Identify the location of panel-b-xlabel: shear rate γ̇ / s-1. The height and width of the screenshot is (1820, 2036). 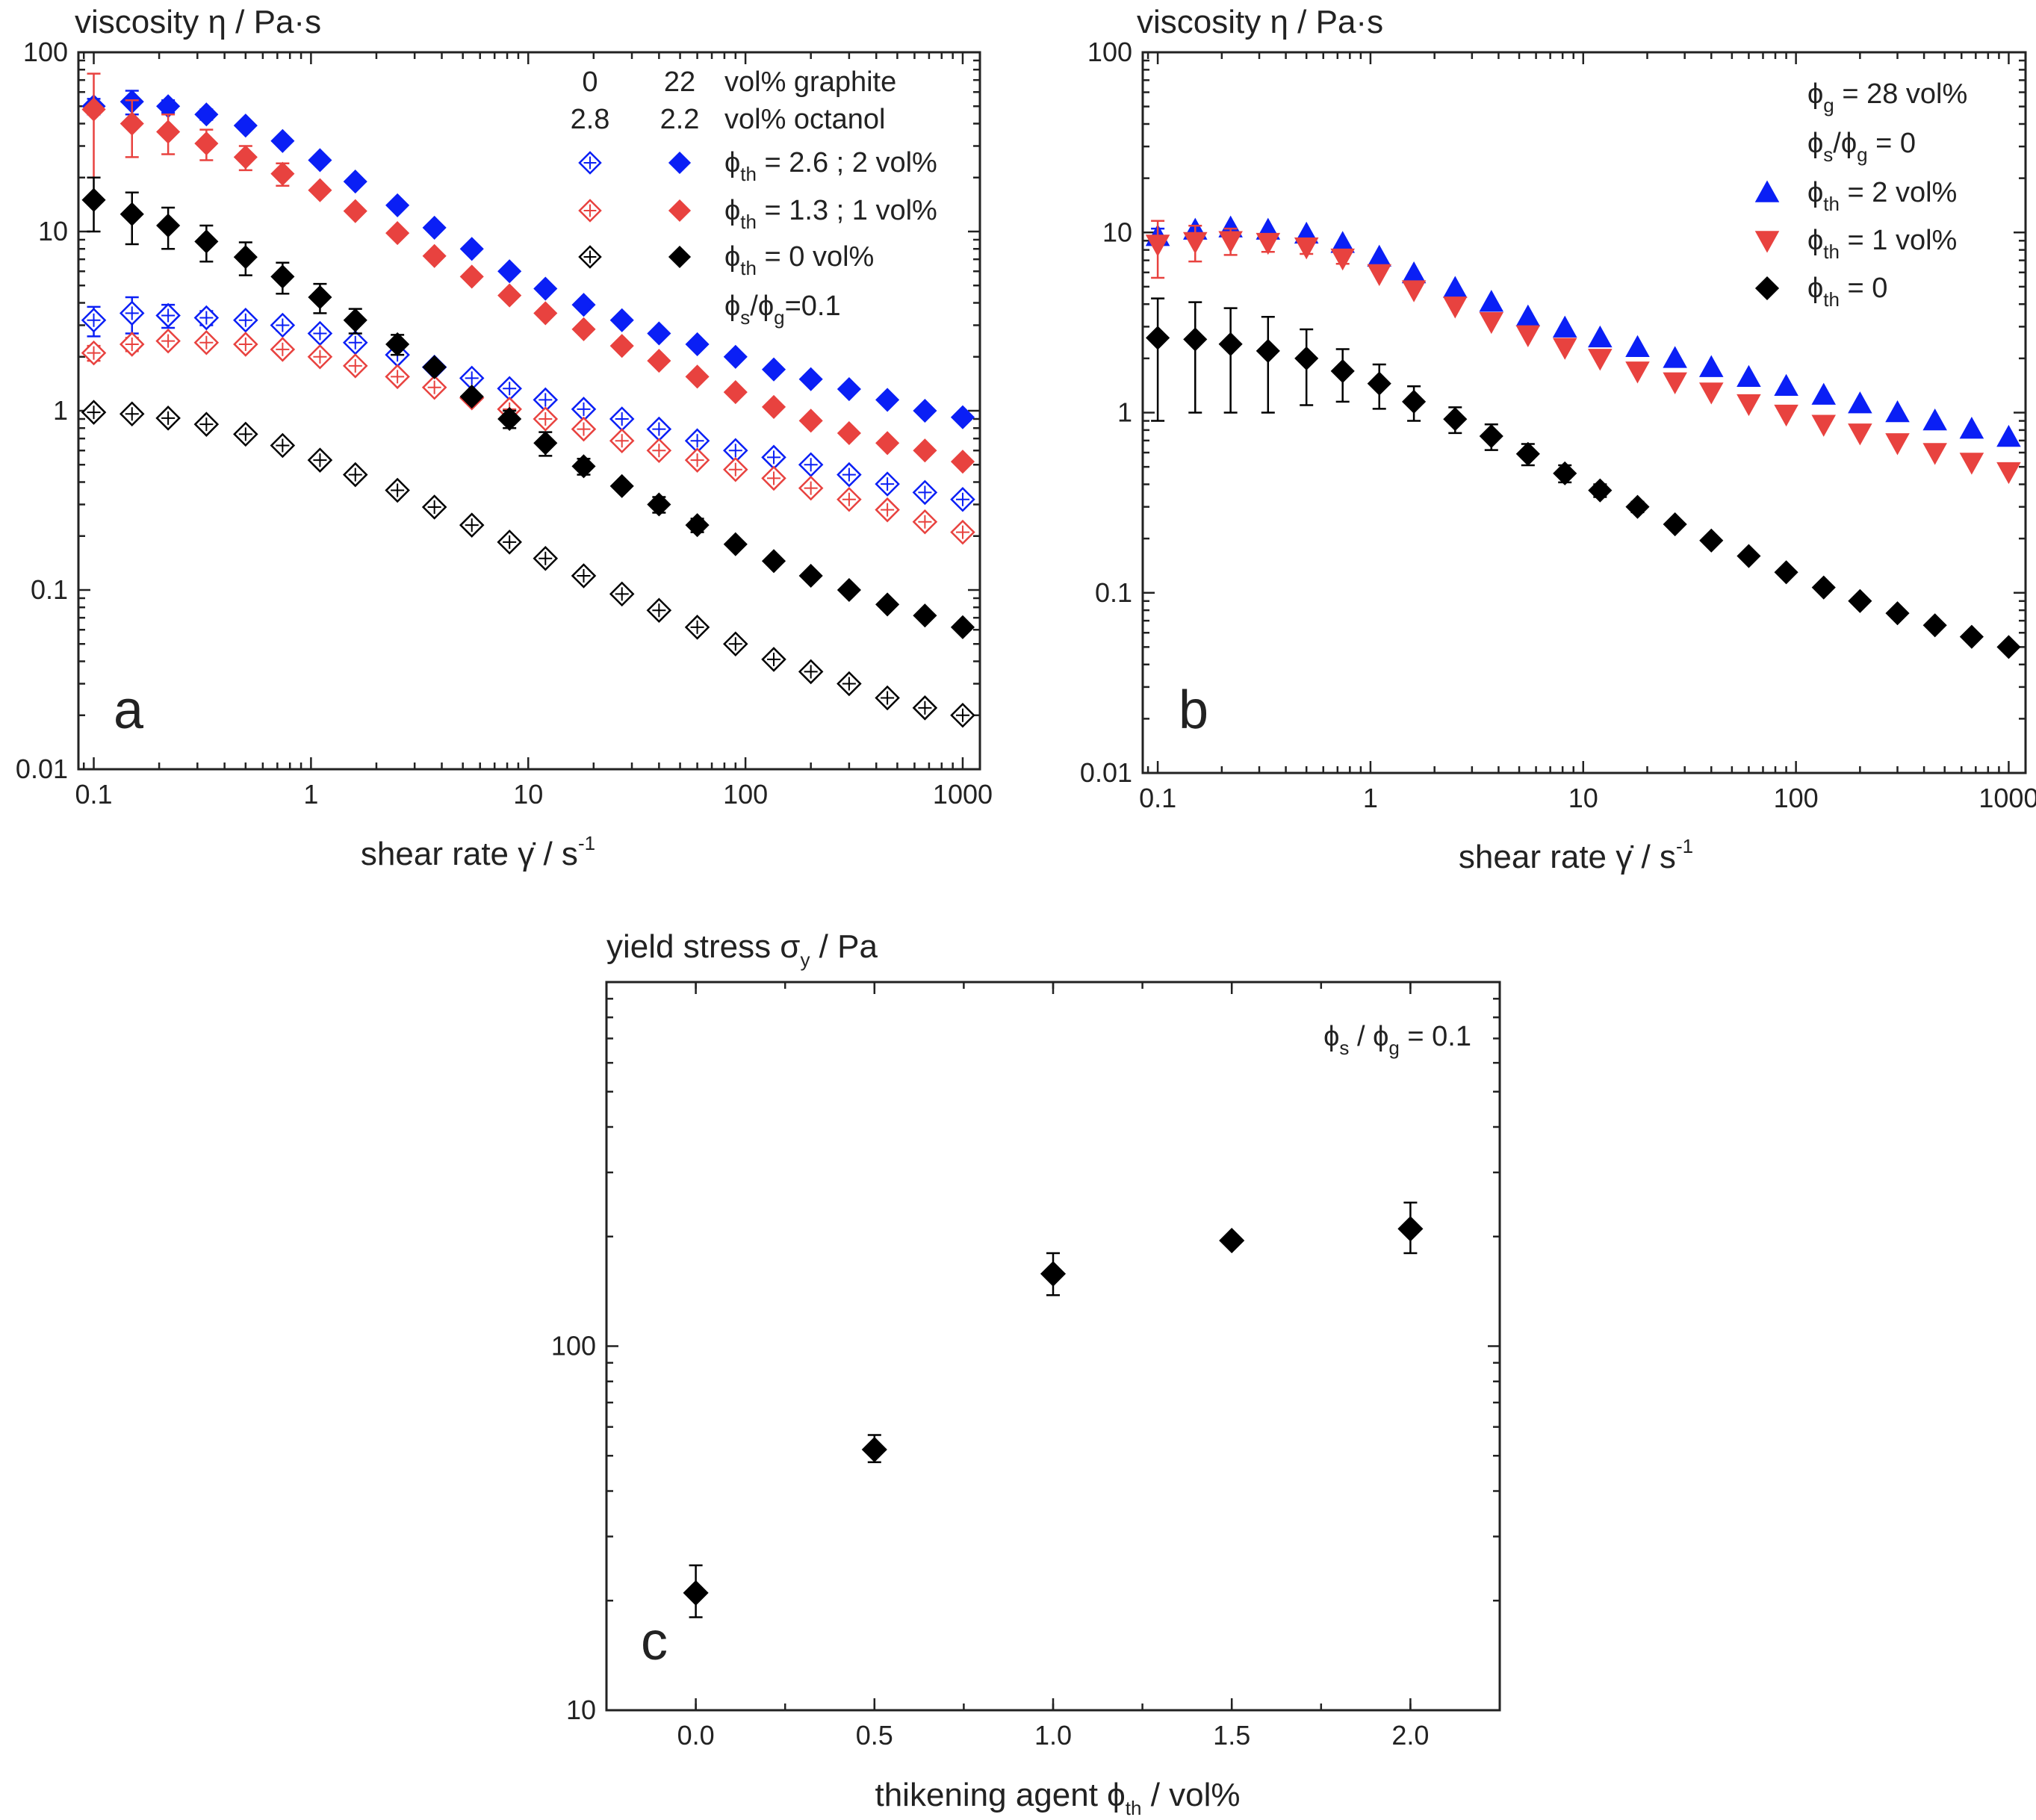
(1576, 855).